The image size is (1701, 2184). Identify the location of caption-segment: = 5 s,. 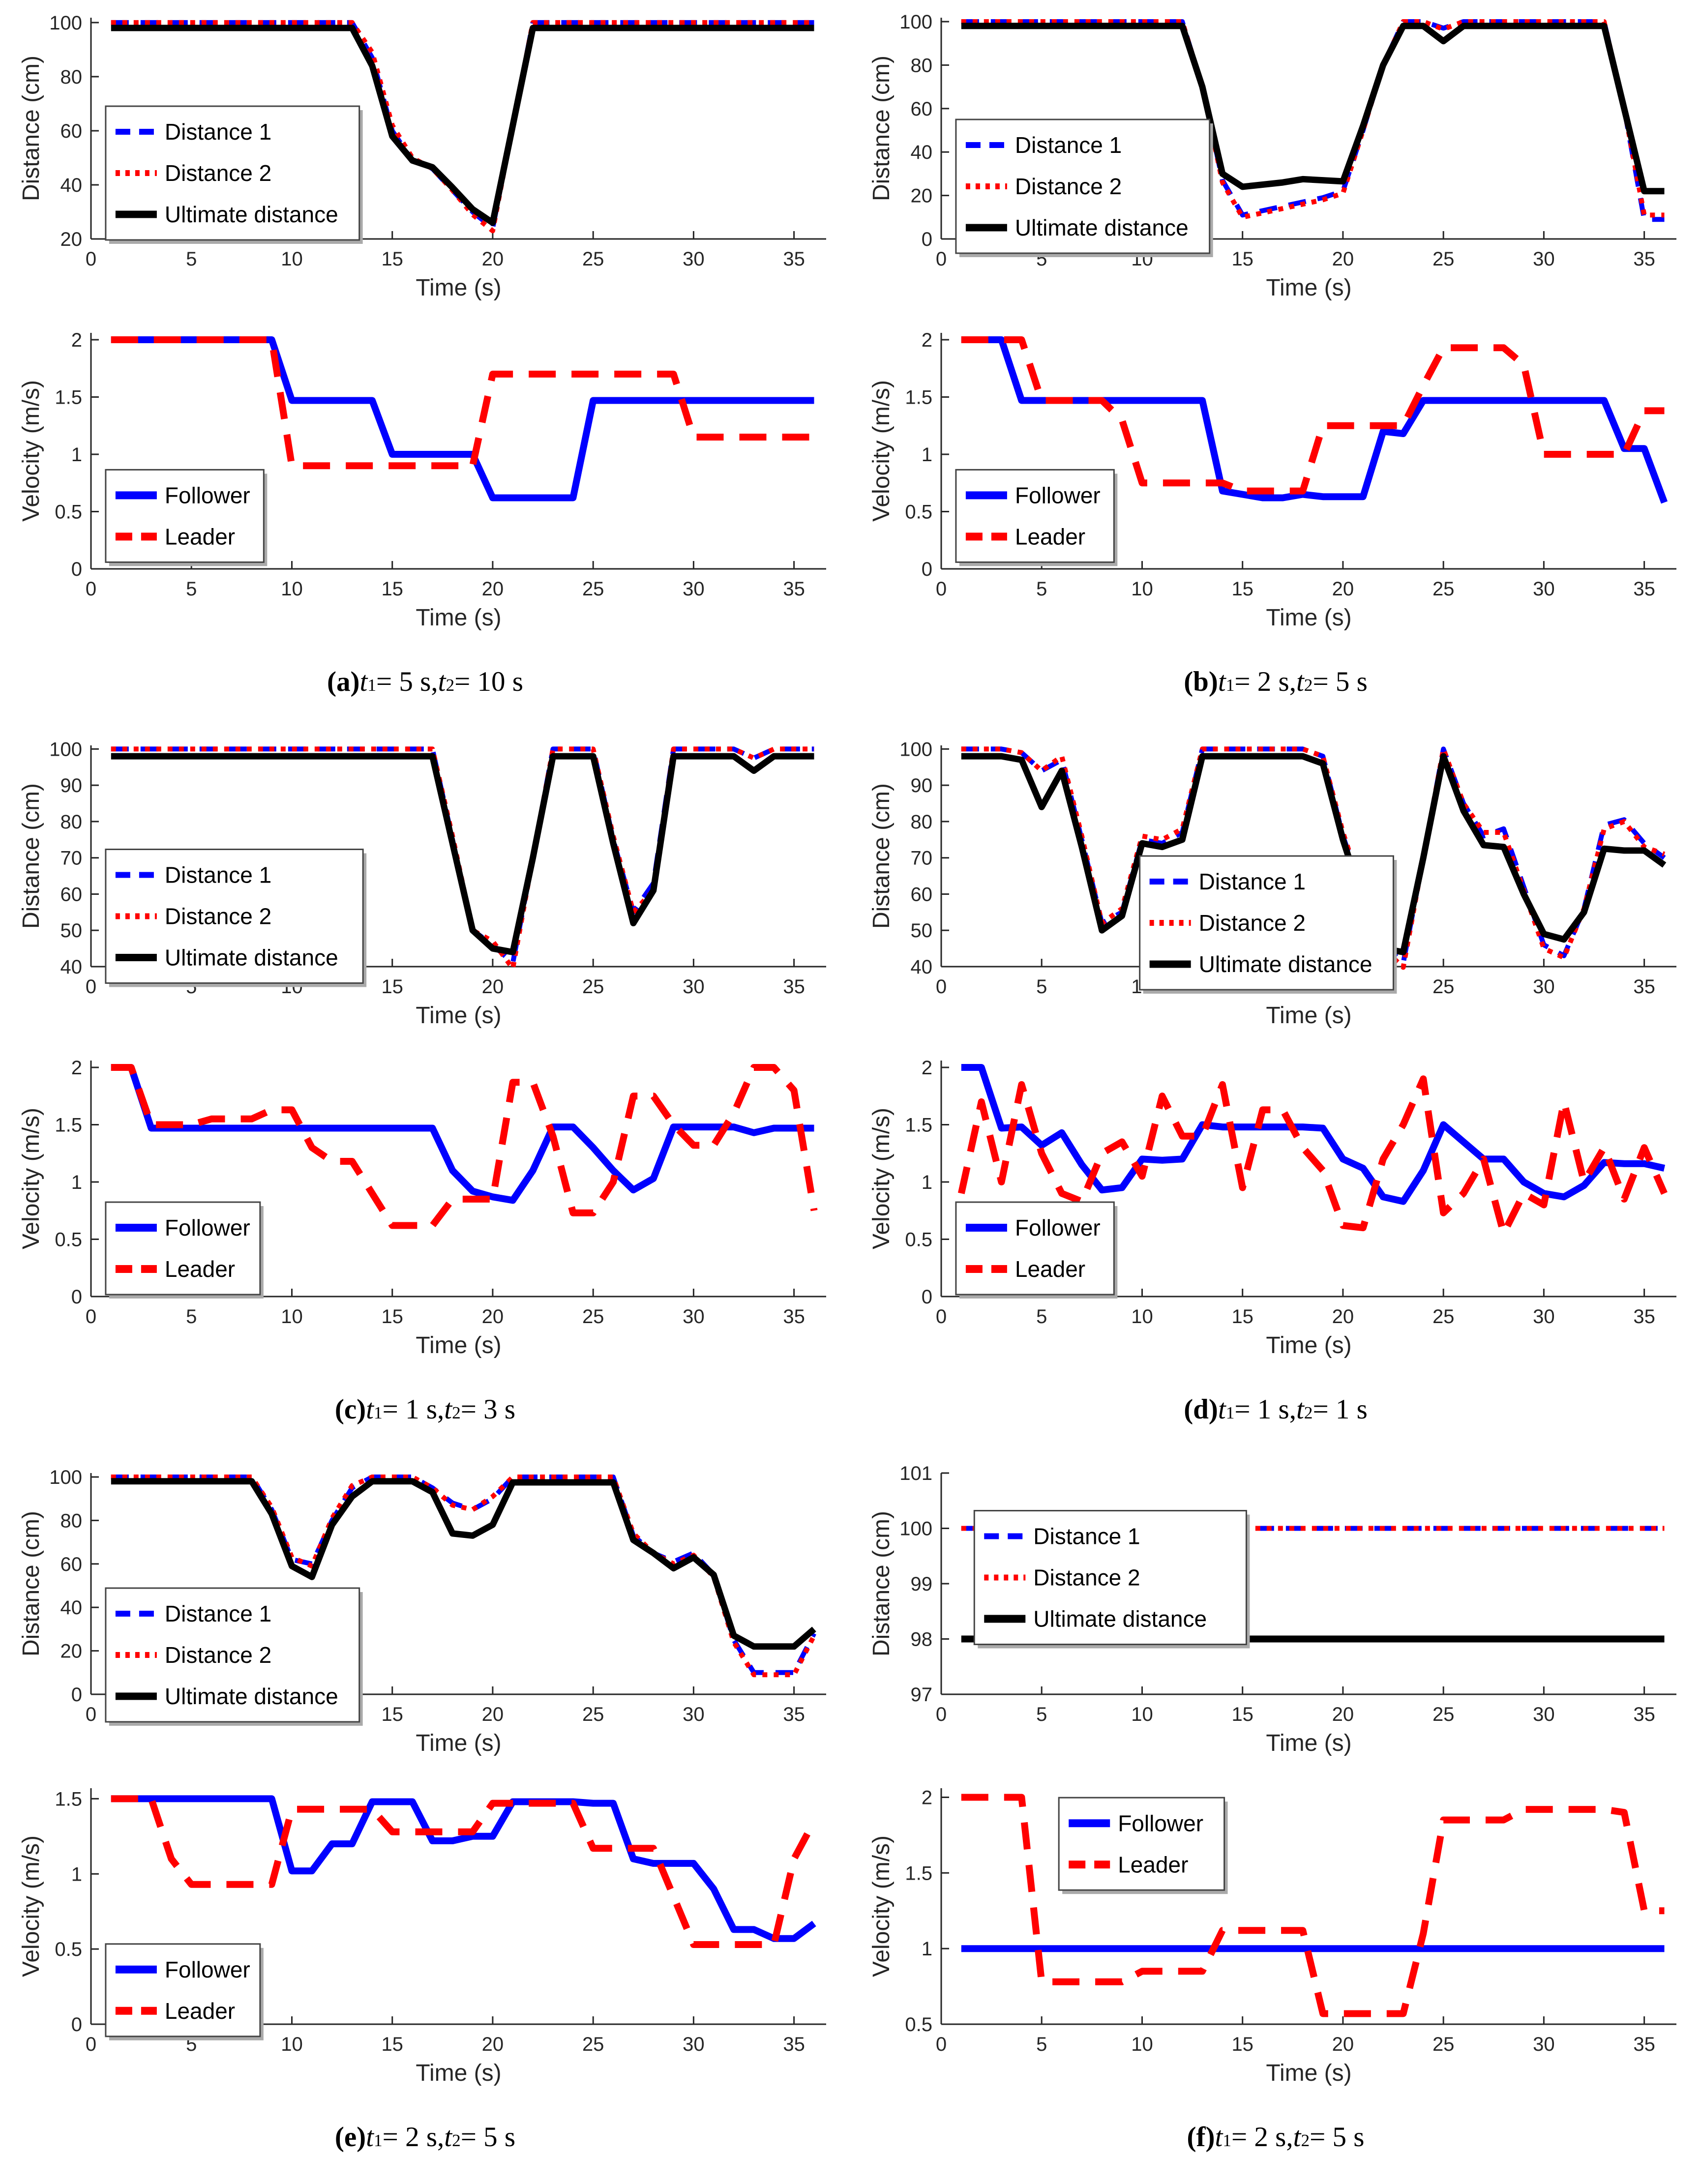
(407, 681).